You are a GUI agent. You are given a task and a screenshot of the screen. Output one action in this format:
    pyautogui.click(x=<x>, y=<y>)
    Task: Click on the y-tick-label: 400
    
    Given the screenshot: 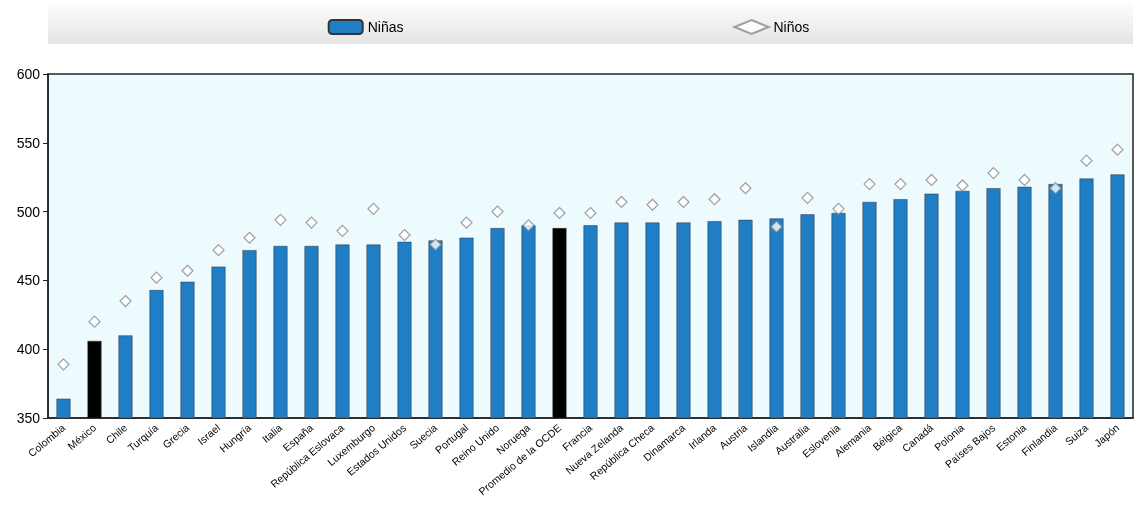 What is the action you would take?
    pyautogui.click(x=28, y=349)
    